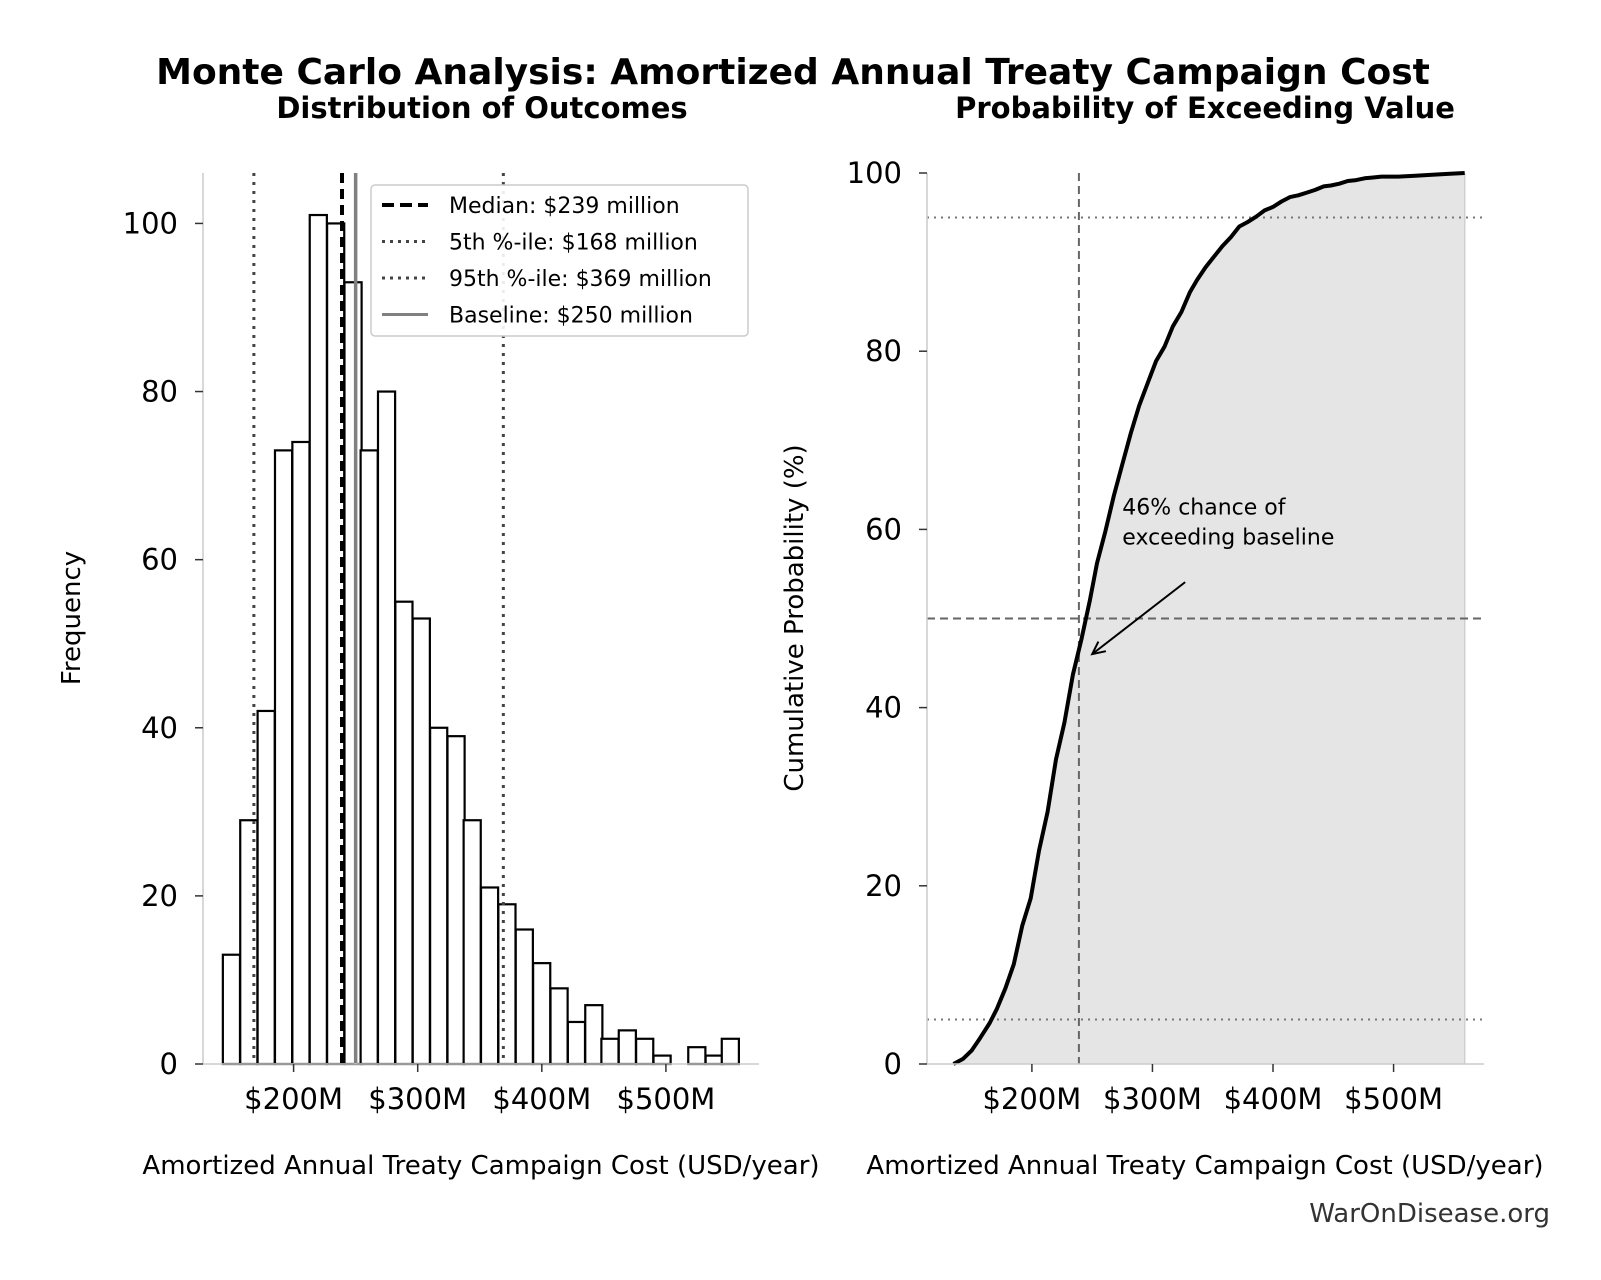 This screenshot has height=1280, width=1601. What do you see at coordinates (159, 560) in the screenshot?
I see `histogram-y-tick-label: 60` at bounding box center [159, 560].